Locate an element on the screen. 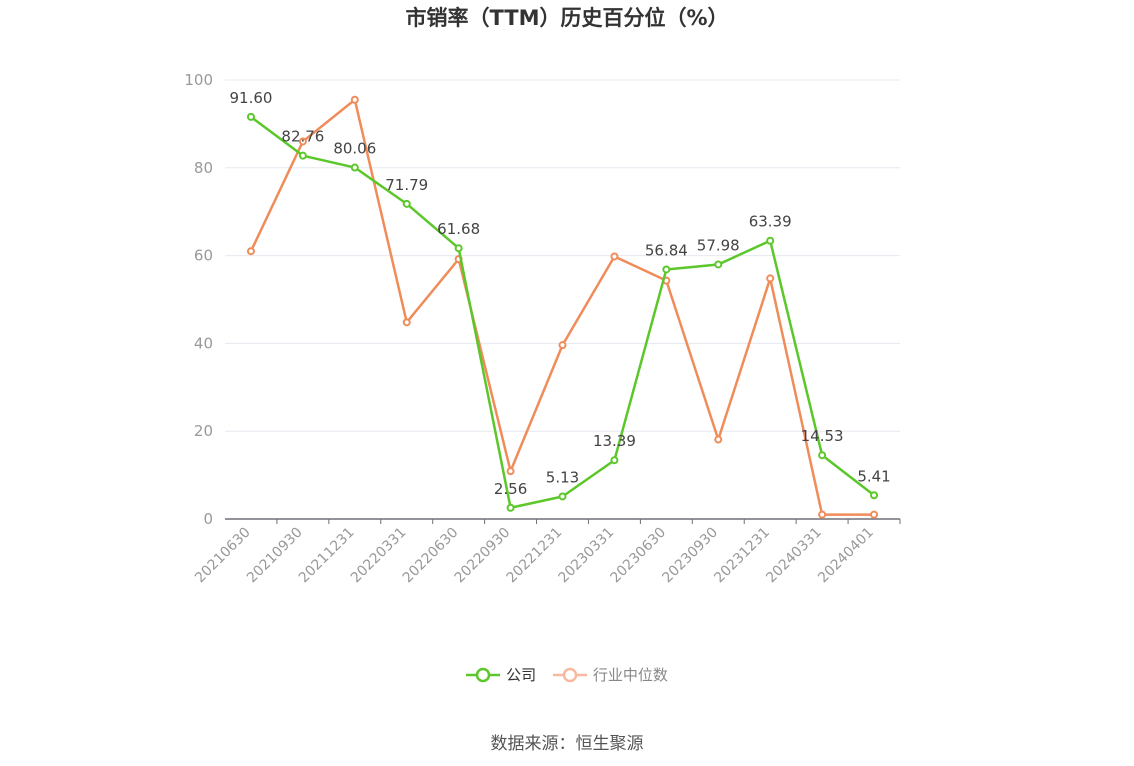 The width and height of the screenshot is (1134, 766). y-tick-label: 80 is located at coordinates (203, 168).